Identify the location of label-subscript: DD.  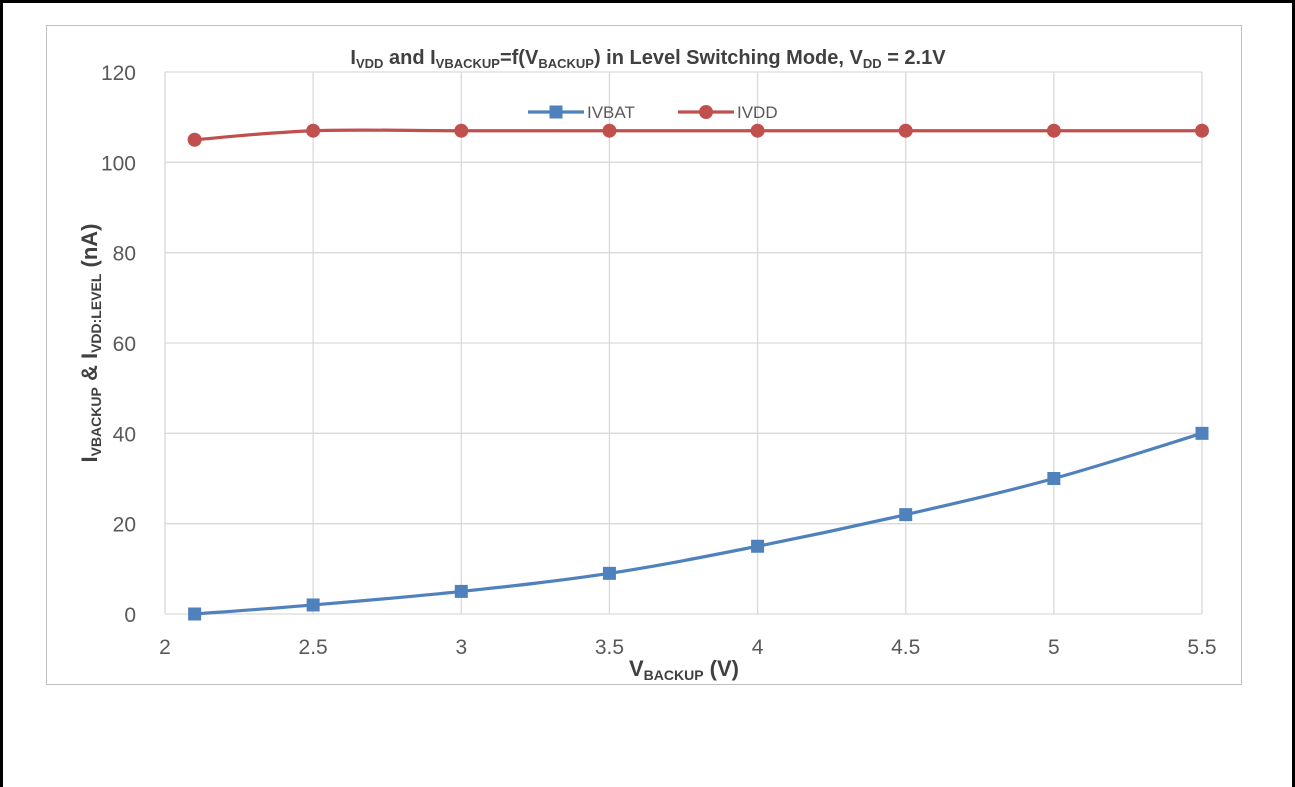
(872, 63).